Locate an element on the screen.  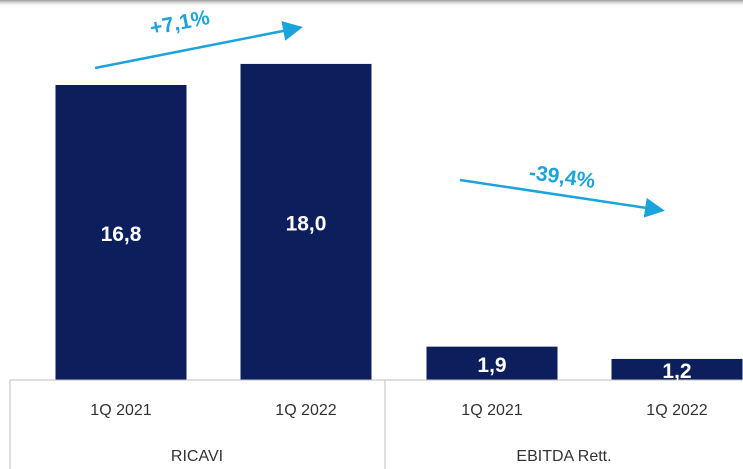
annotation: -39,4% is located at coordinates (562, 177).